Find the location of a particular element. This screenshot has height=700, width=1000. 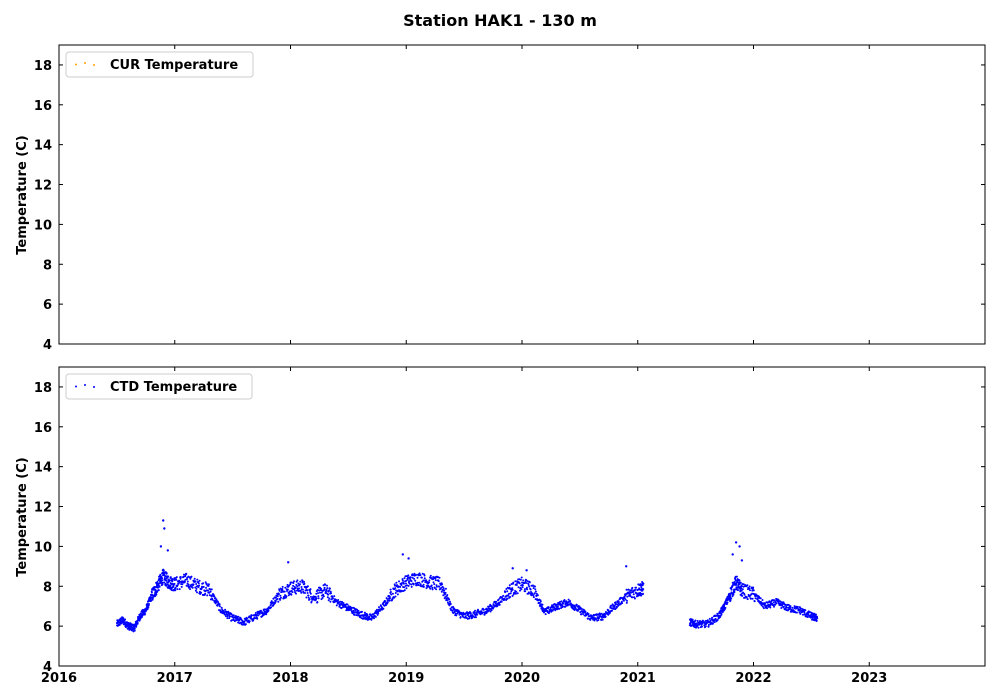

y-tick-label: 8 is located at coordinates (47, 587).